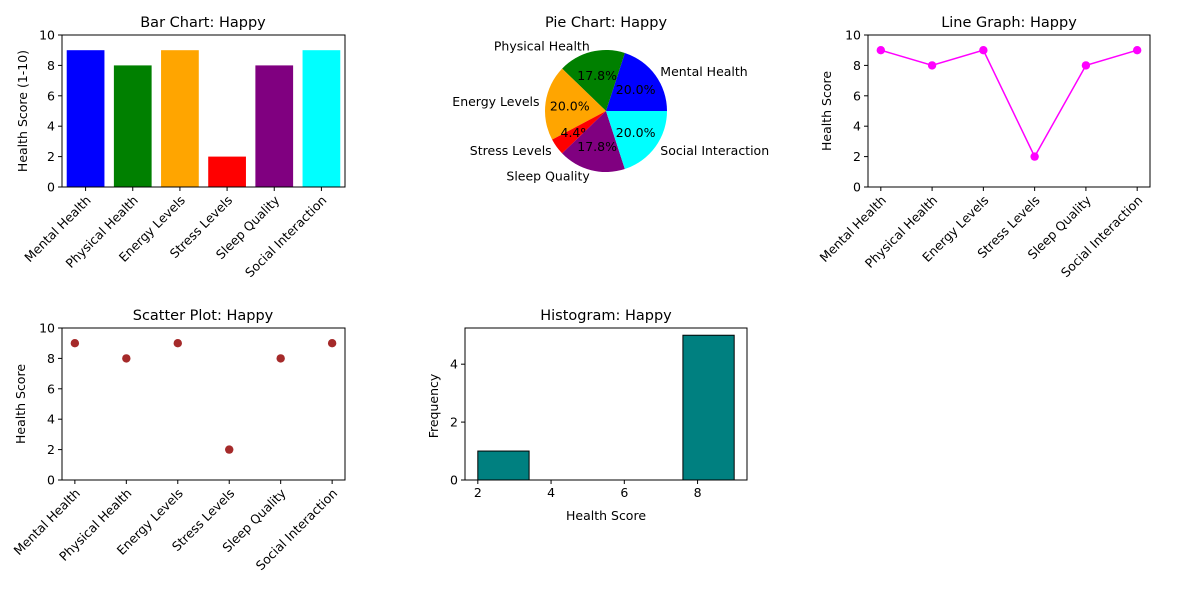 The width and height of the screenshot is (1200, 600). What do you see at coordinates (606, 515) in the screenshot?
I see `histogram-chart-xlabel: Health Score` at bounding box center [606, 515].